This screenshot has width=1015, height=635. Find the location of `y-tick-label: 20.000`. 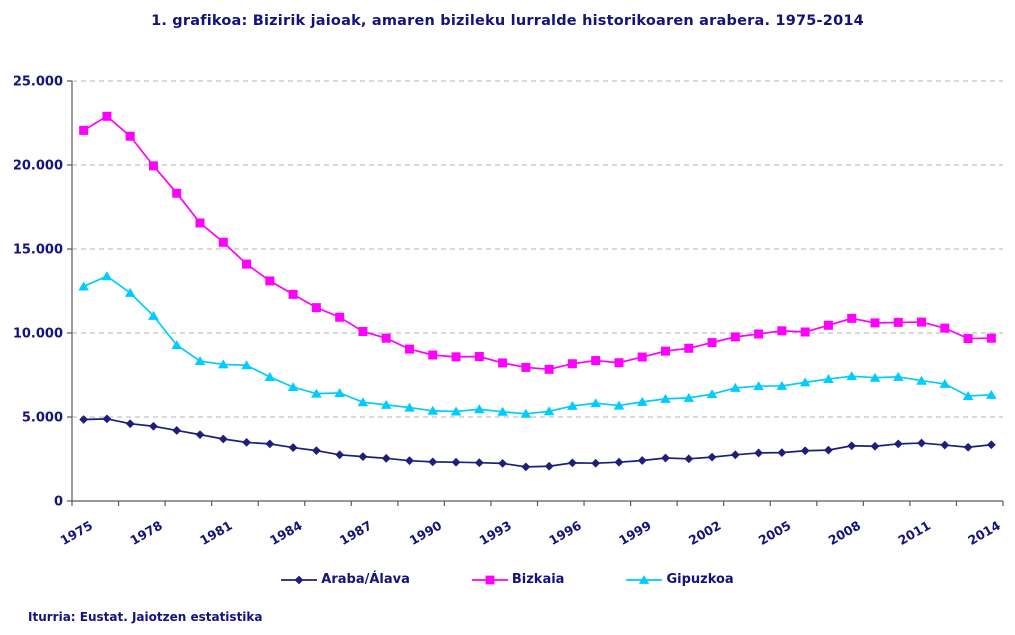

y-tick-label: 20.000 is located at coordinates (38, 166).